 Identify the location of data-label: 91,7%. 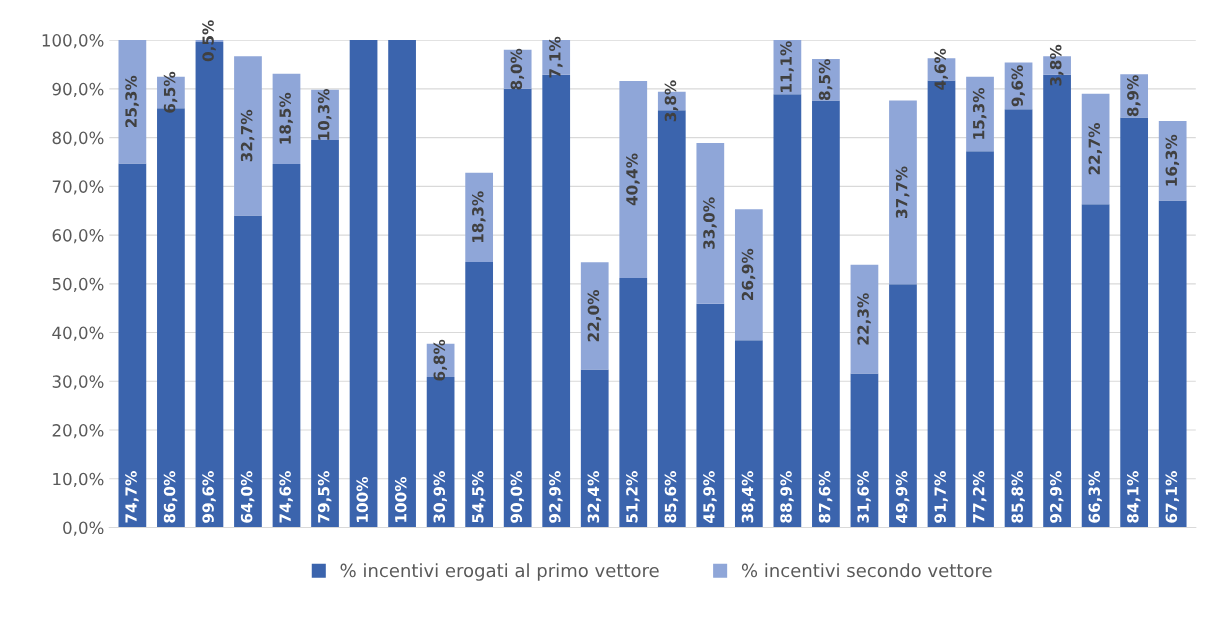
(941, 497).